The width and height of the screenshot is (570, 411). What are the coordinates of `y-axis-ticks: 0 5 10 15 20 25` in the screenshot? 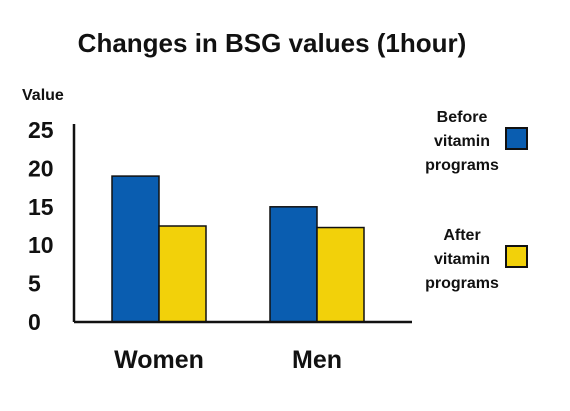 It's located at (41, 226).